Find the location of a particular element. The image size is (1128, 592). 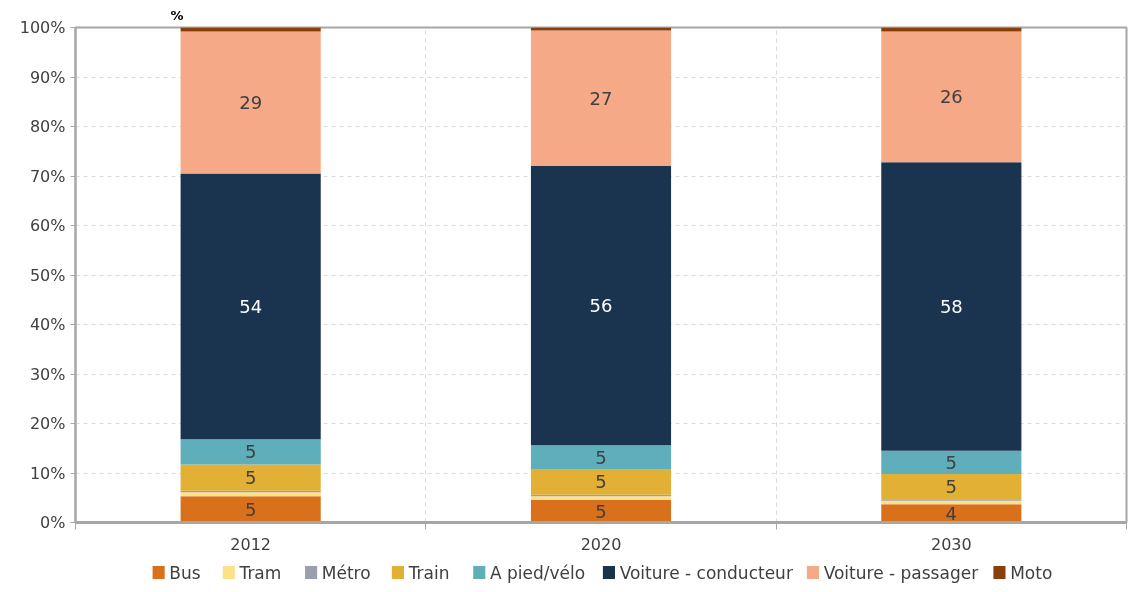

legend-label: Voiture - passager is located at coordinates (901, 572).